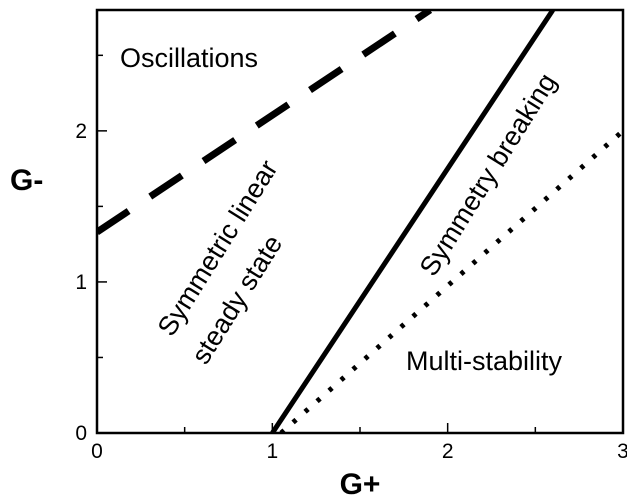 The image size is (627, 502). What do you see at coordinates (360, 484) in the screenshot?
I see `x-axis-label: G+` at bounding box center [360, 484].